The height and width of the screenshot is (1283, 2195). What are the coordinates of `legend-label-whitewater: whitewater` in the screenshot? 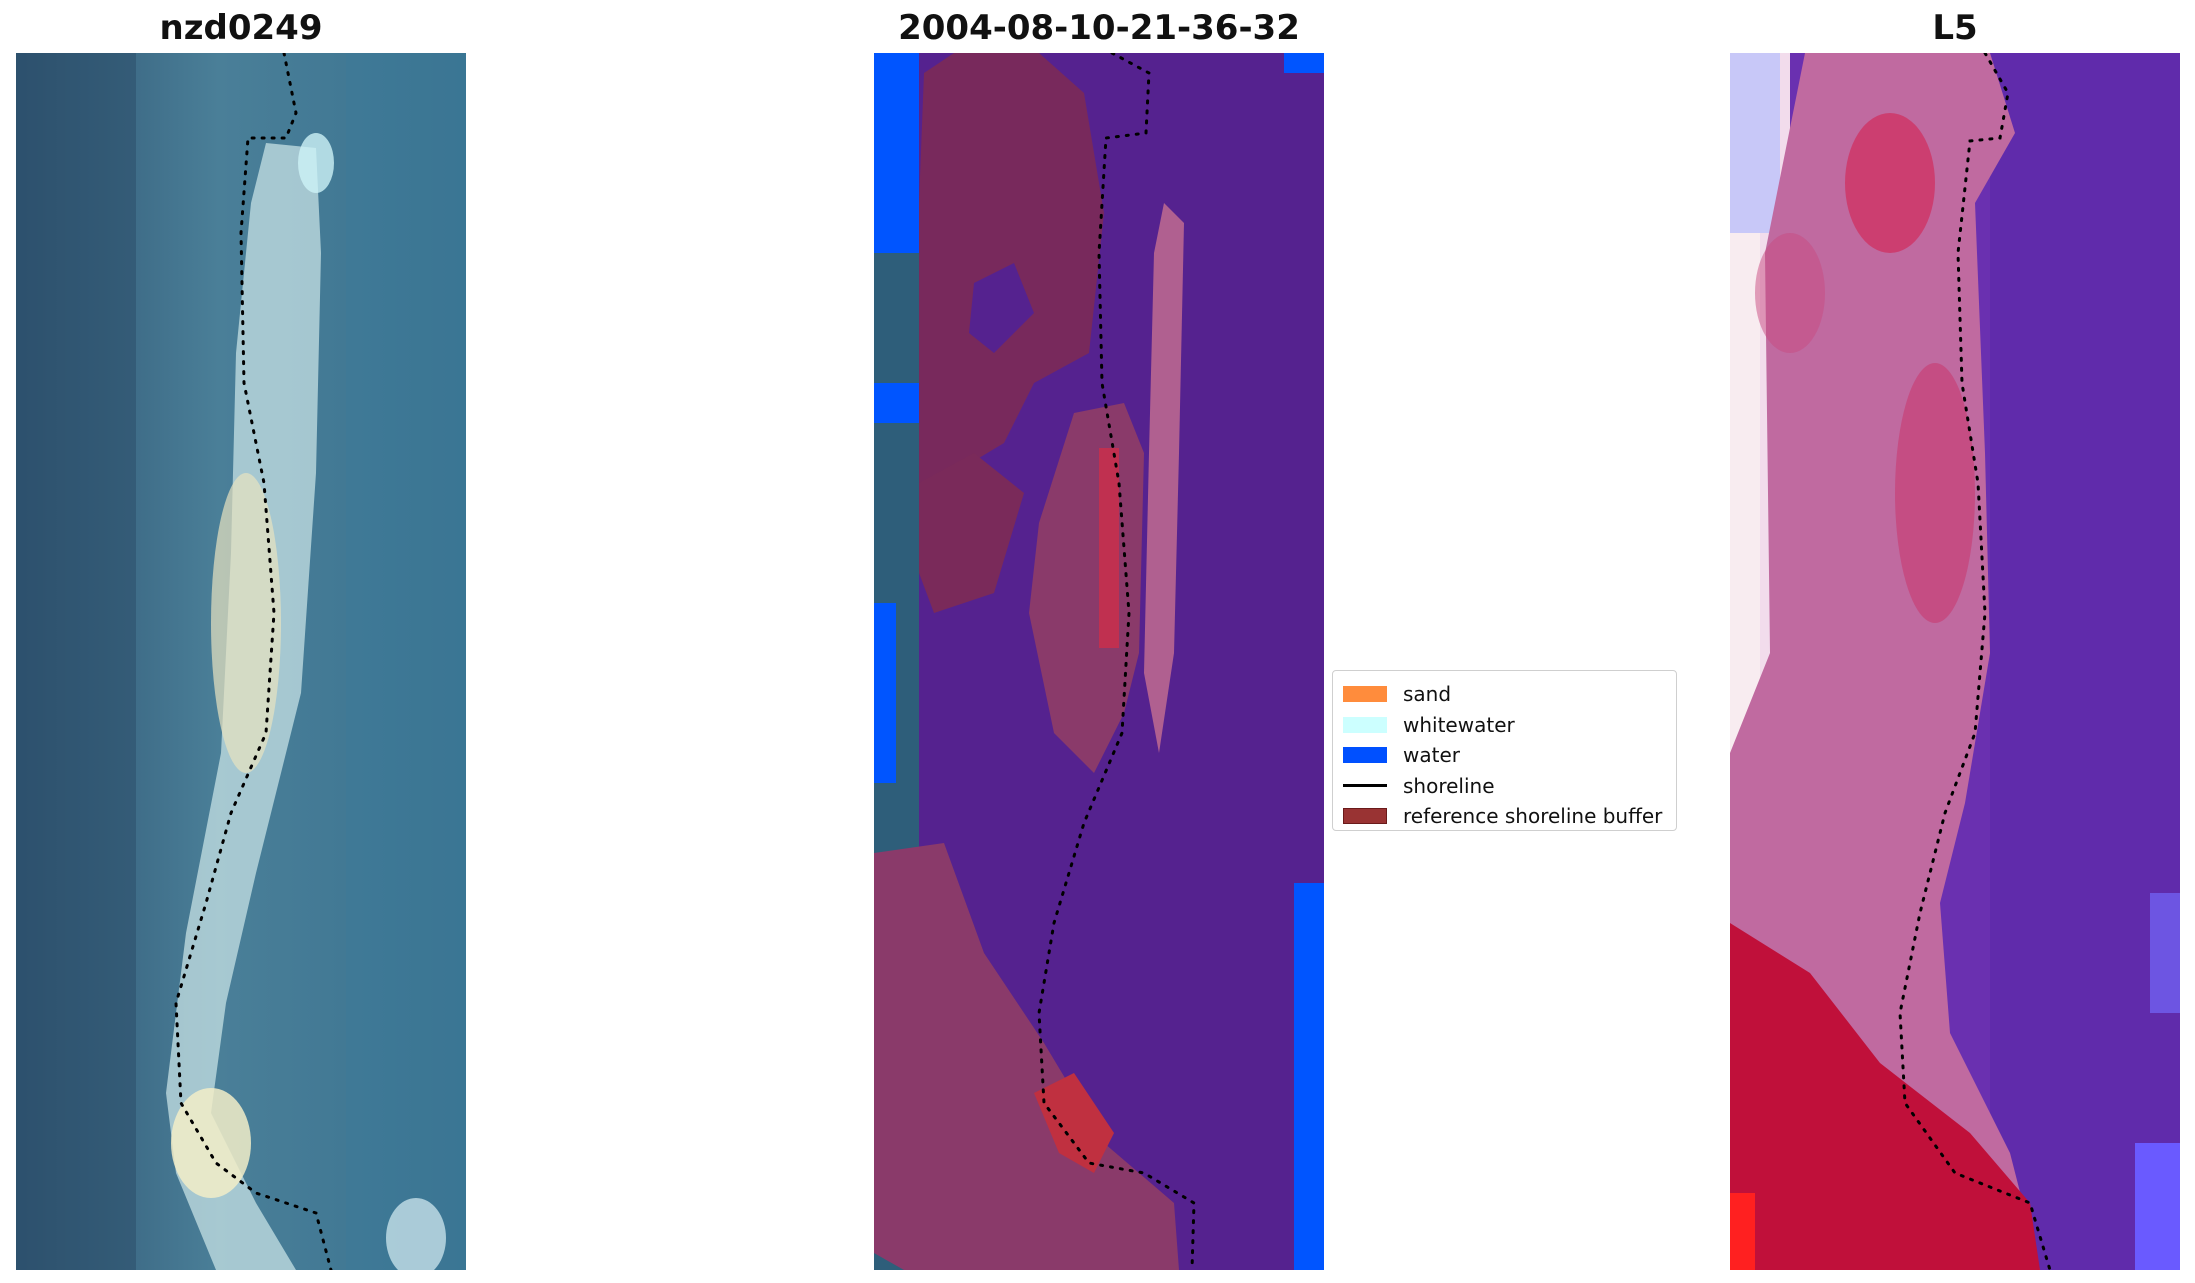 It's located at (1459, 724).